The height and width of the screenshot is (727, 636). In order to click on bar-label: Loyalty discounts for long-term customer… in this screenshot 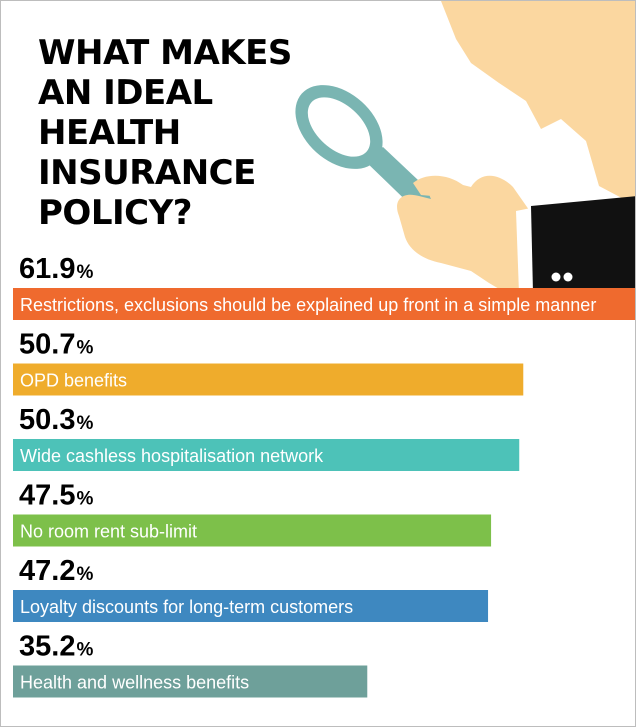, I will do `click(186, 607)`.